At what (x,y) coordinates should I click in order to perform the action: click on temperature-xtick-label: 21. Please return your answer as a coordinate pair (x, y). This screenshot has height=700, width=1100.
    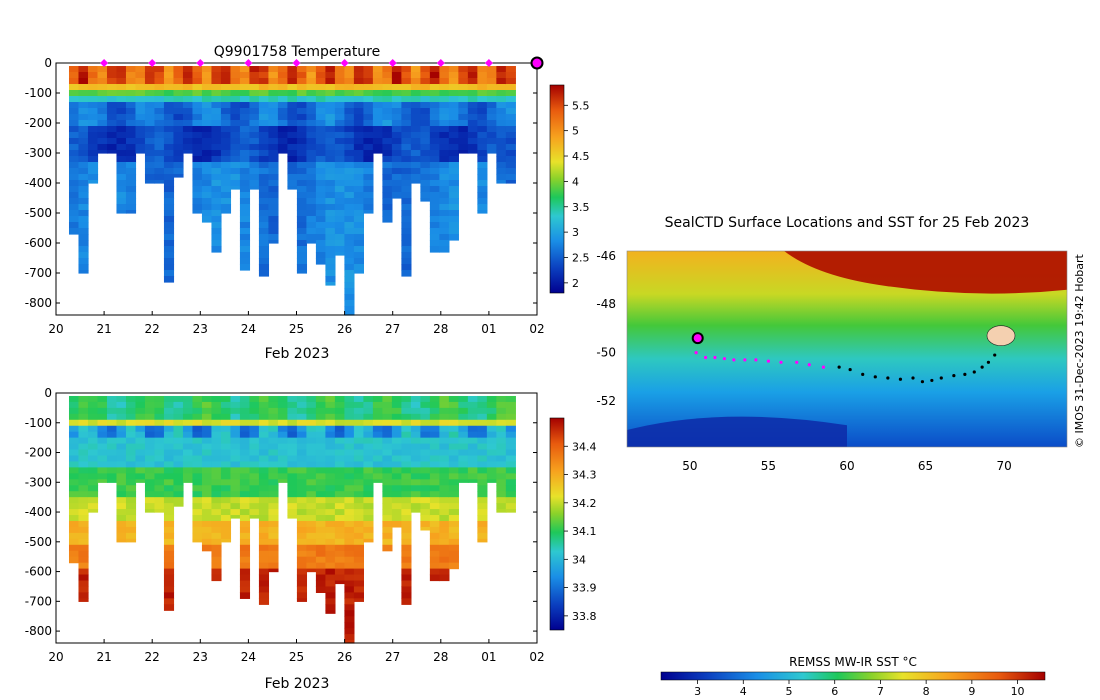
    Looking at the image, I should click on (103, 329).